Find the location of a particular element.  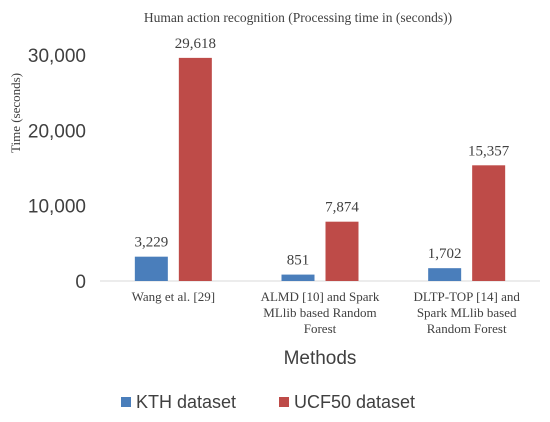

x-tick-label: Wang et al. [29] is located at coordinates (173, 296).